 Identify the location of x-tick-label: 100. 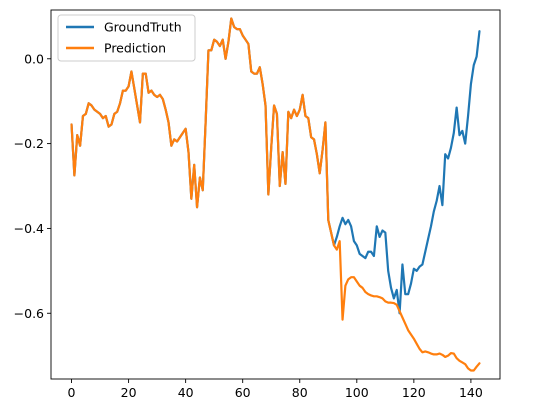
(357, 392).